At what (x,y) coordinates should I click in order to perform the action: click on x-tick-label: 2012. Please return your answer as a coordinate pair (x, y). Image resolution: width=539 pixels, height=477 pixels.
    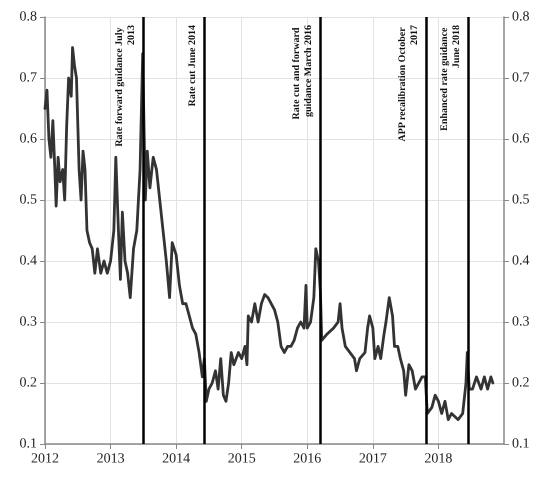
    Looking at the image, I should click on (45, 459).